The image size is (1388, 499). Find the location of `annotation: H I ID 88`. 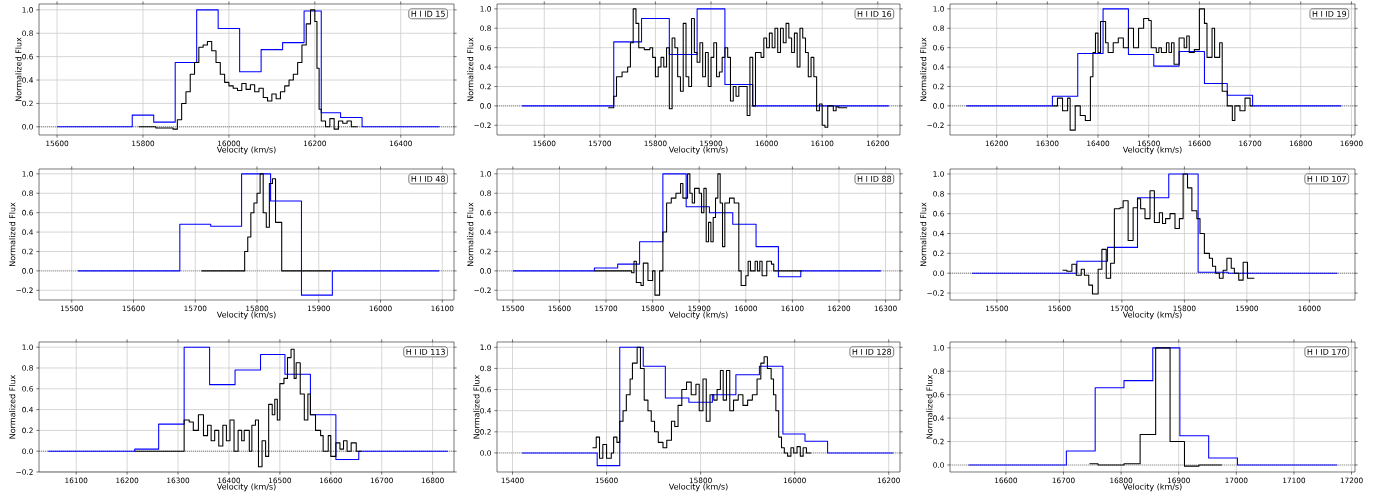

annotation: H I ID 88 is located at coordinates (874, 178).